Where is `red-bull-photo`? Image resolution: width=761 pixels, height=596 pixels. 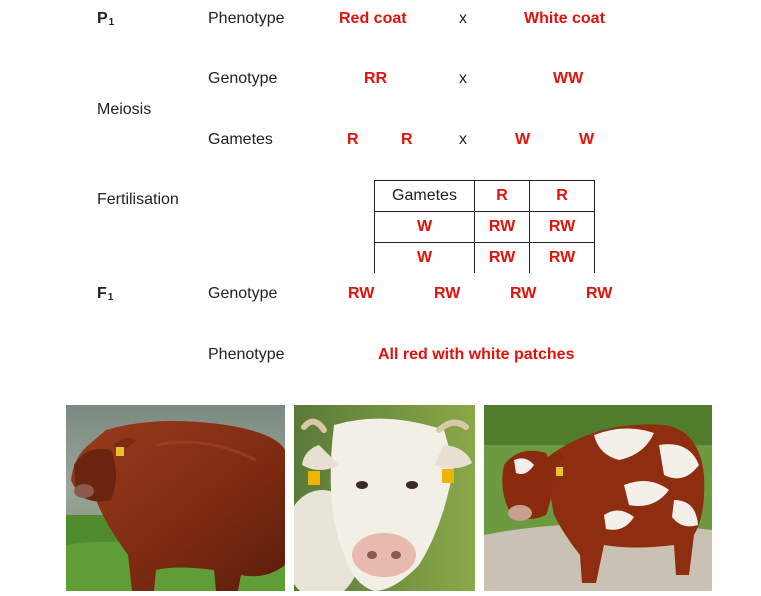 red-bull-photo is located at coordinates (175, 498).